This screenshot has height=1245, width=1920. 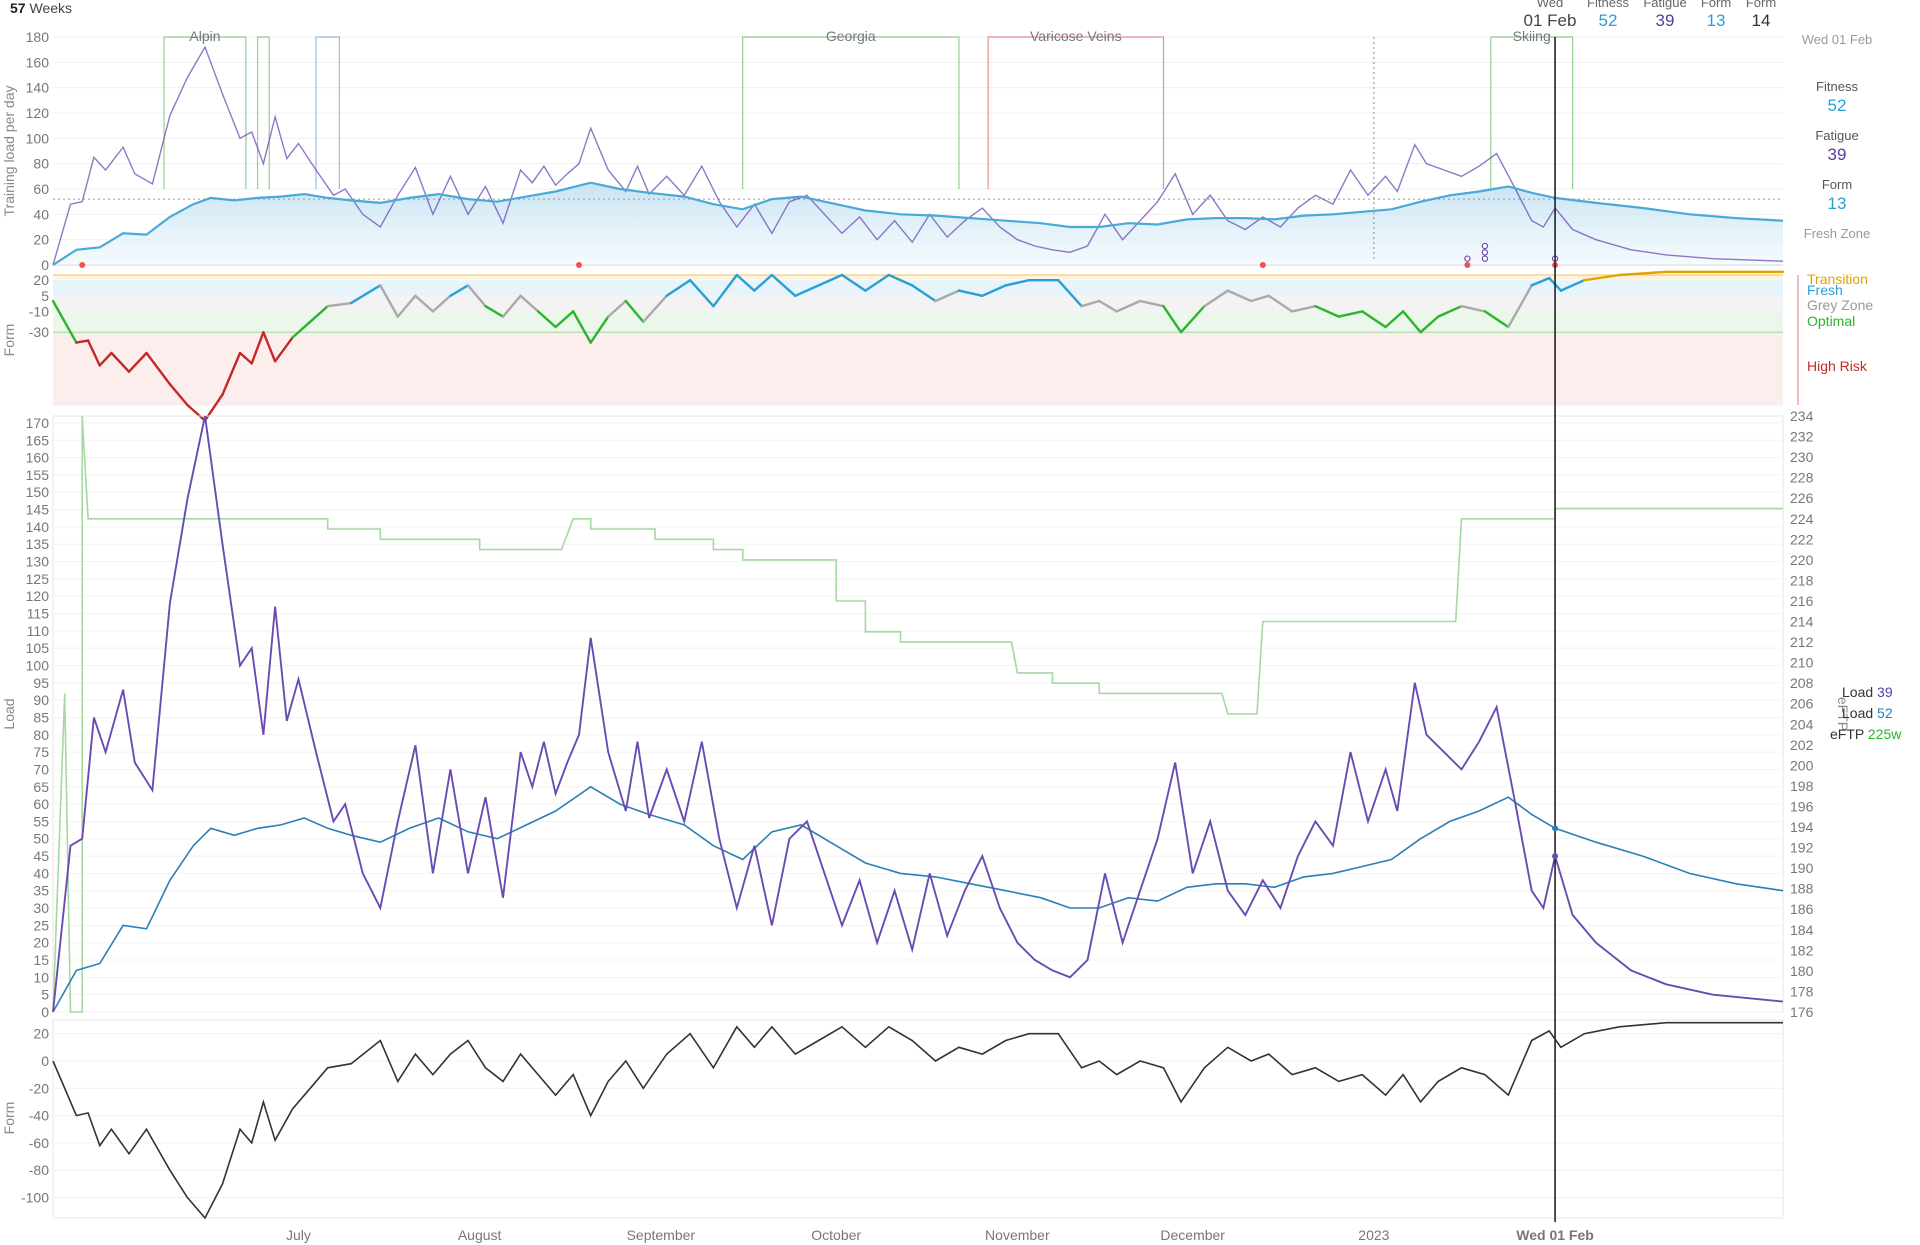 I want to click on month-tick-label: Wed 01 Feb, so click(x=1555, y=1235).